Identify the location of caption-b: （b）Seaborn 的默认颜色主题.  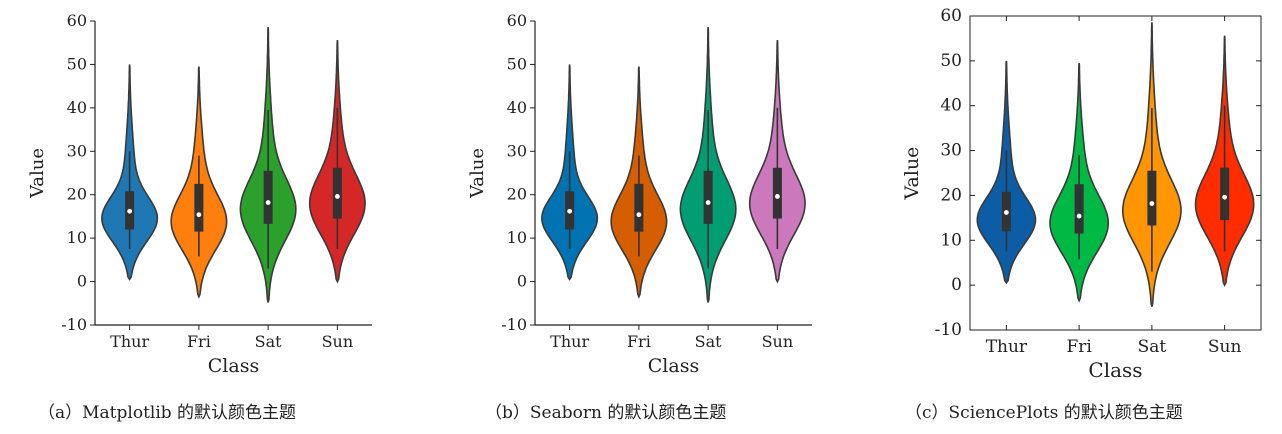
(605, 410).